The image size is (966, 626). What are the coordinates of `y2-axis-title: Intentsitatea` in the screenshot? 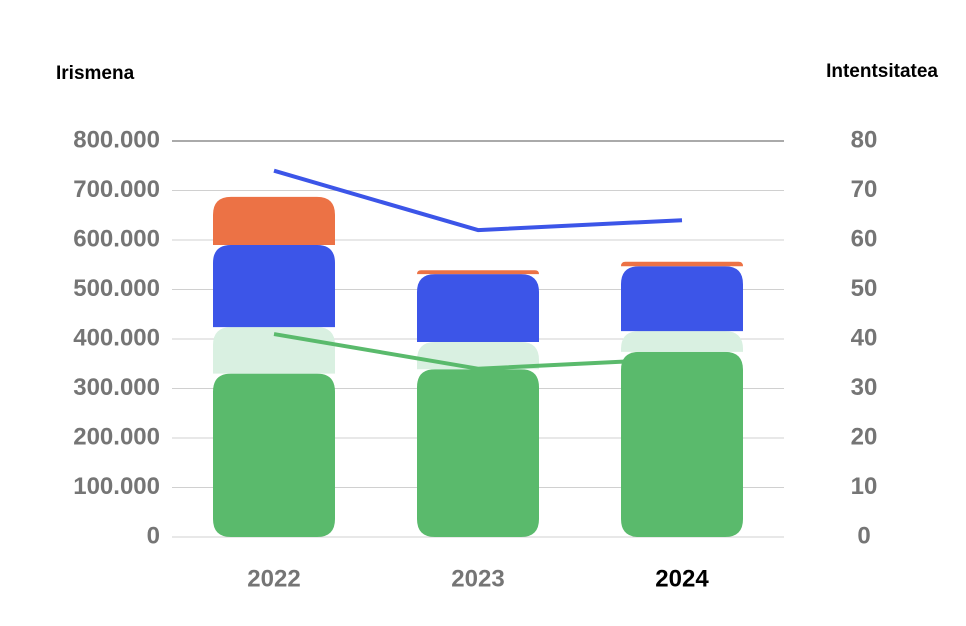 It's located at (882, 71).